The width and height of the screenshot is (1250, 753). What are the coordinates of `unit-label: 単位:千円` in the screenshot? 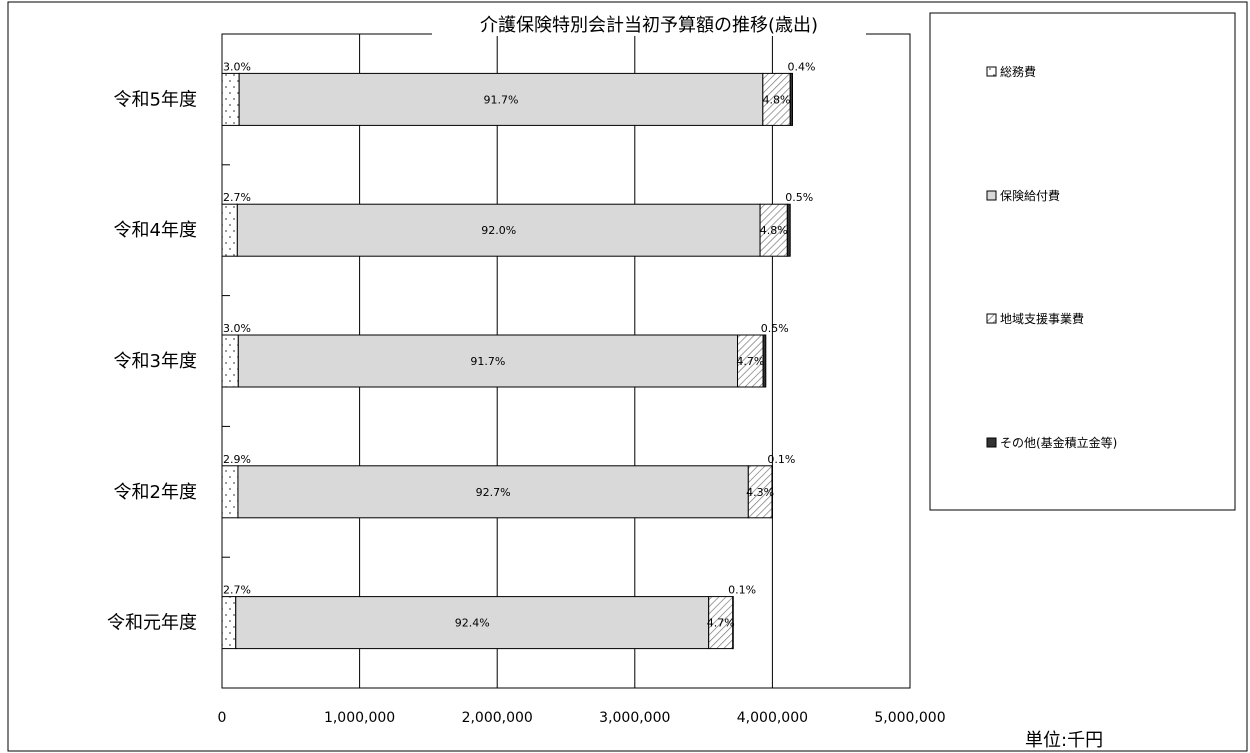 It's located at (1064, 740).